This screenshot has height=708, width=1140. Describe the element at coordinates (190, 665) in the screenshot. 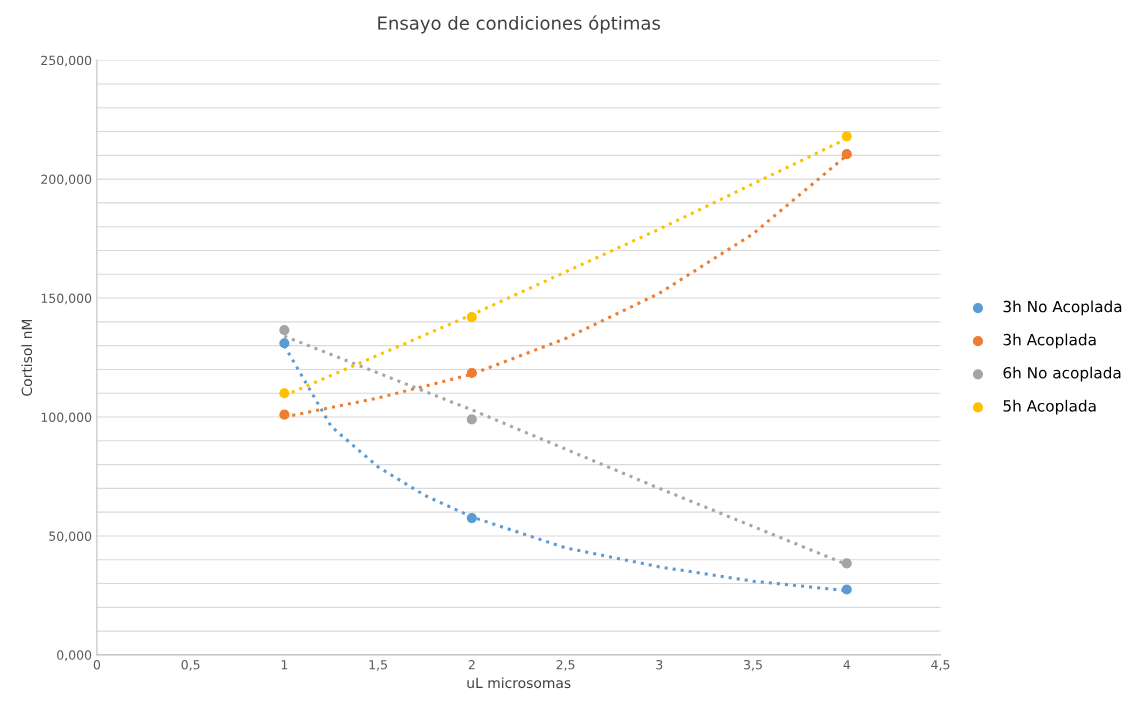

I see `x-tick-label: 0,5` at that location.